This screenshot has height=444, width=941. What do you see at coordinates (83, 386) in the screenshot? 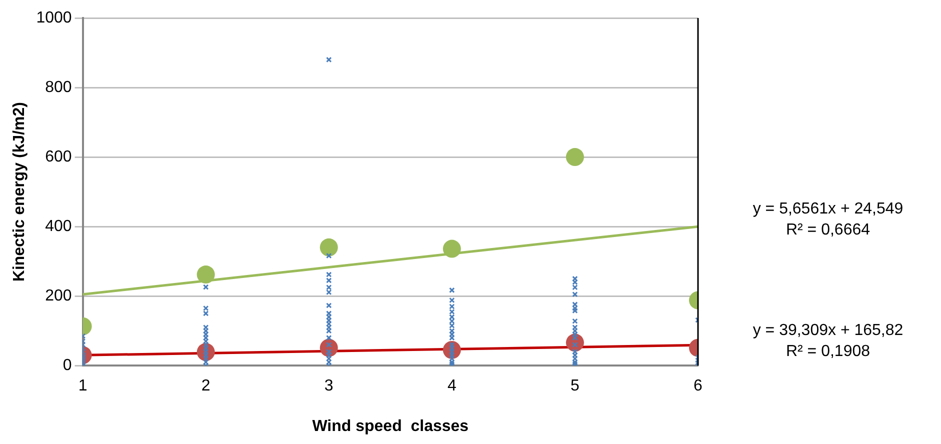
I see `x-tick-label: 1` at bounding box center [83, 386].